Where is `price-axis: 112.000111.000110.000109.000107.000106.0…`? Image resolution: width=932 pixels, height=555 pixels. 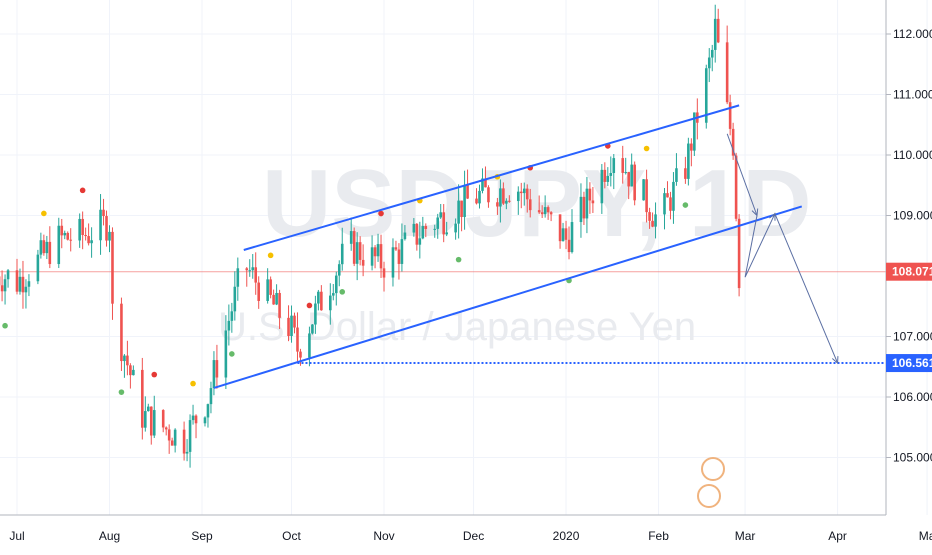
price-axis: 112.000111.000110.000109.000107.000106.0… is located at coordinates (909, 257).